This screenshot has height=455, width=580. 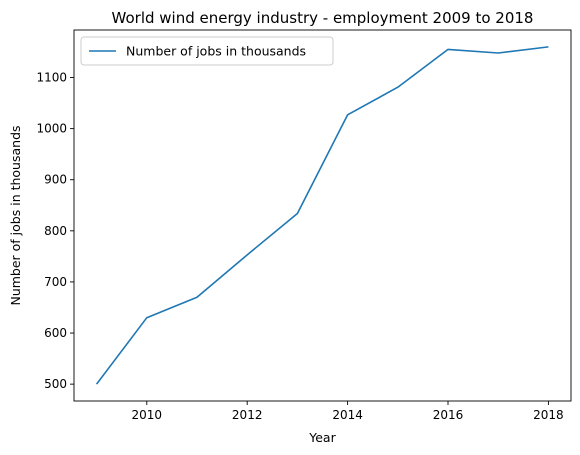 What do you see at coordinates (15, 215) in the screenshot?
I see `y-axis-label: Number of jobs in thousands` at bounding box center [15, 215].